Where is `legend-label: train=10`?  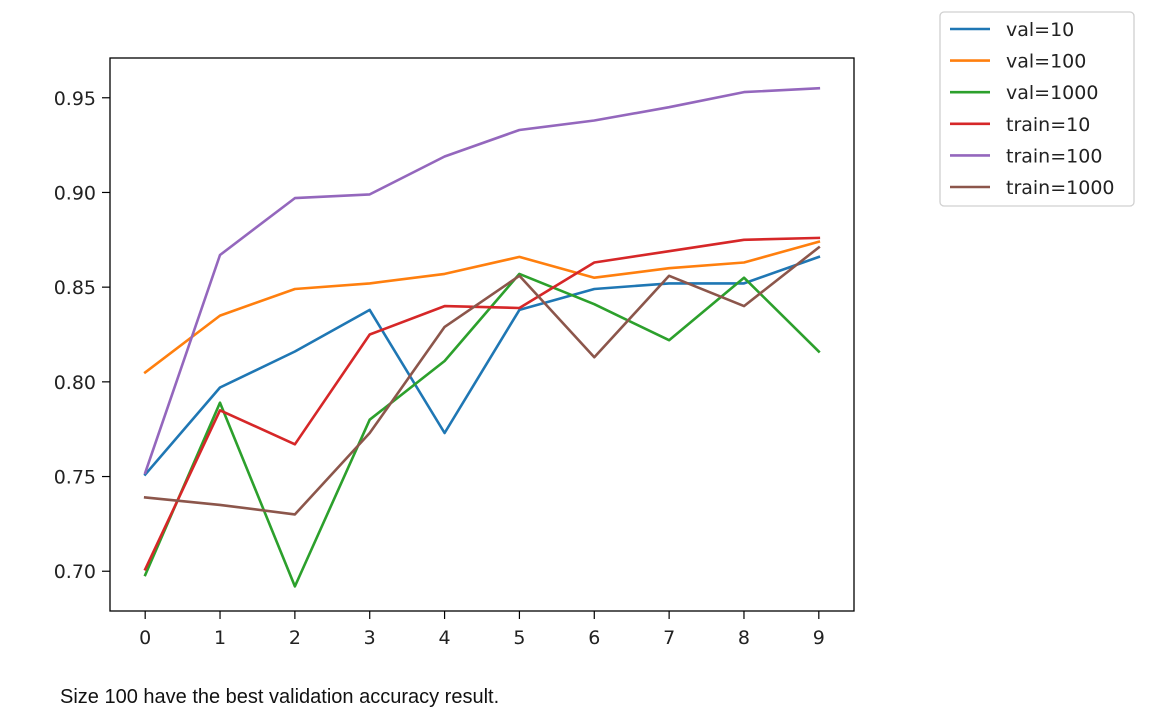 legend-label: train=10 is located at coordinates (1048, 125).